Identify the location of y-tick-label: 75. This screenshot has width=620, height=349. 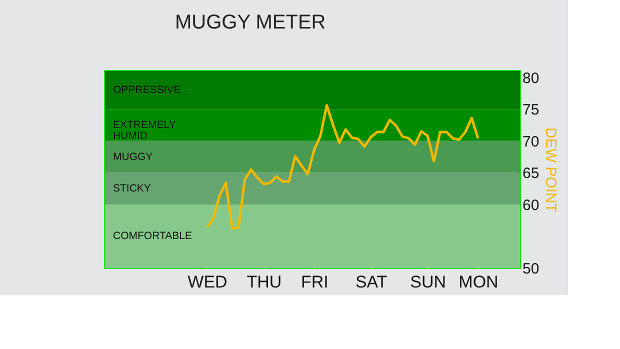
(531, 110).